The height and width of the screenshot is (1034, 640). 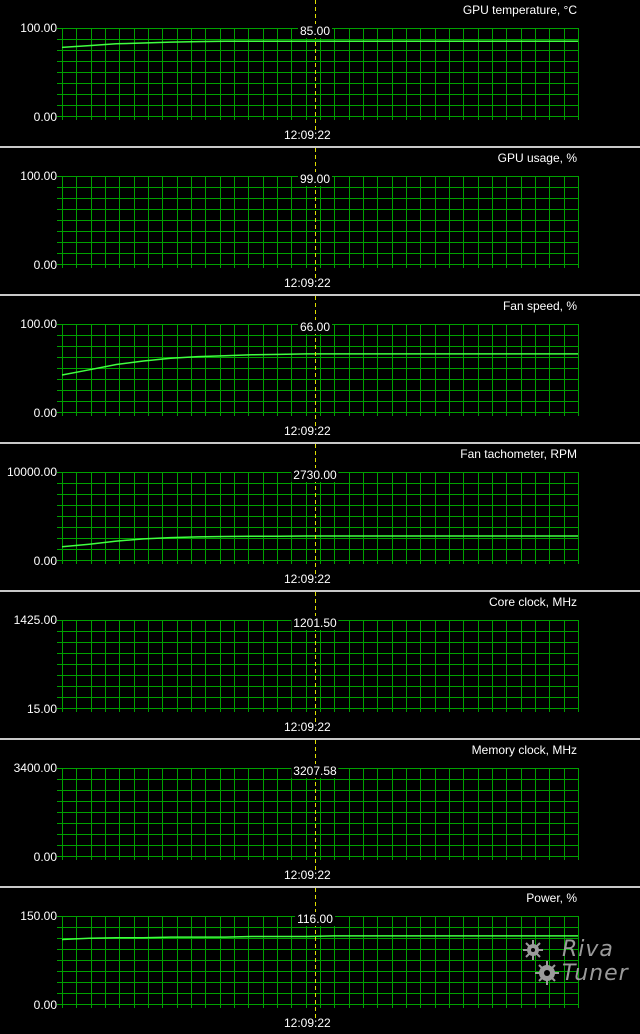 I want to click on current-value-label: 3207.58, so click(x=315, y=771).